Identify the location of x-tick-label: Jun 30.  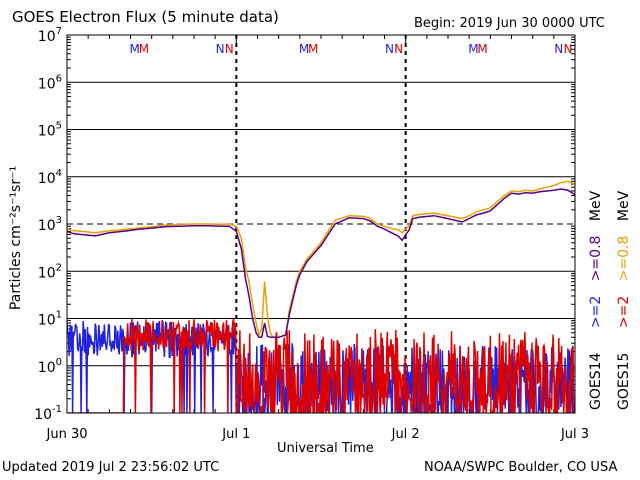
(67, 434).